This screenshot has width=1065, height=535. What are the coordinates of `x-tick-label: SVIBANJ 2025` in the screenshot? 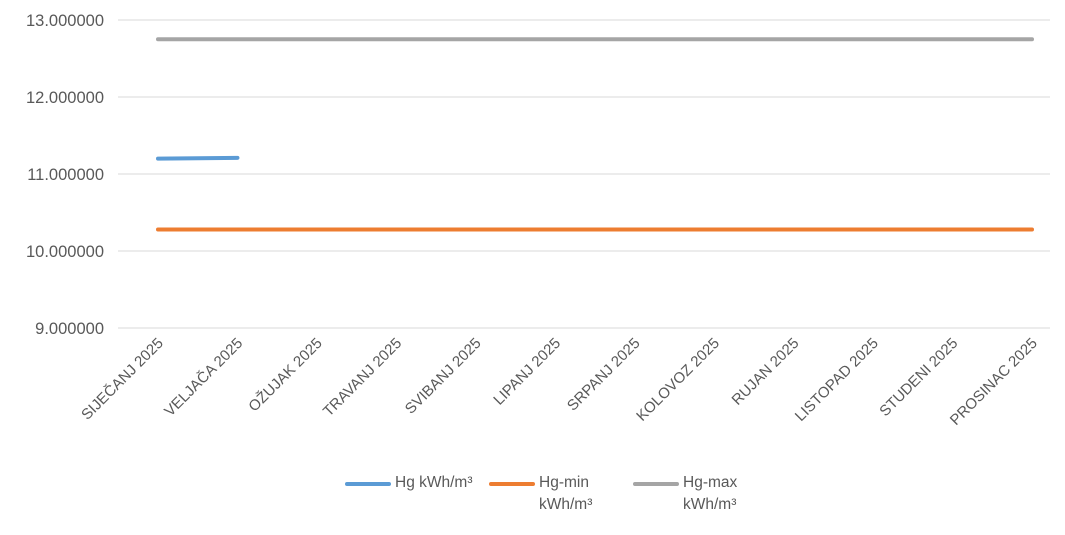 It's located at (443, 376).